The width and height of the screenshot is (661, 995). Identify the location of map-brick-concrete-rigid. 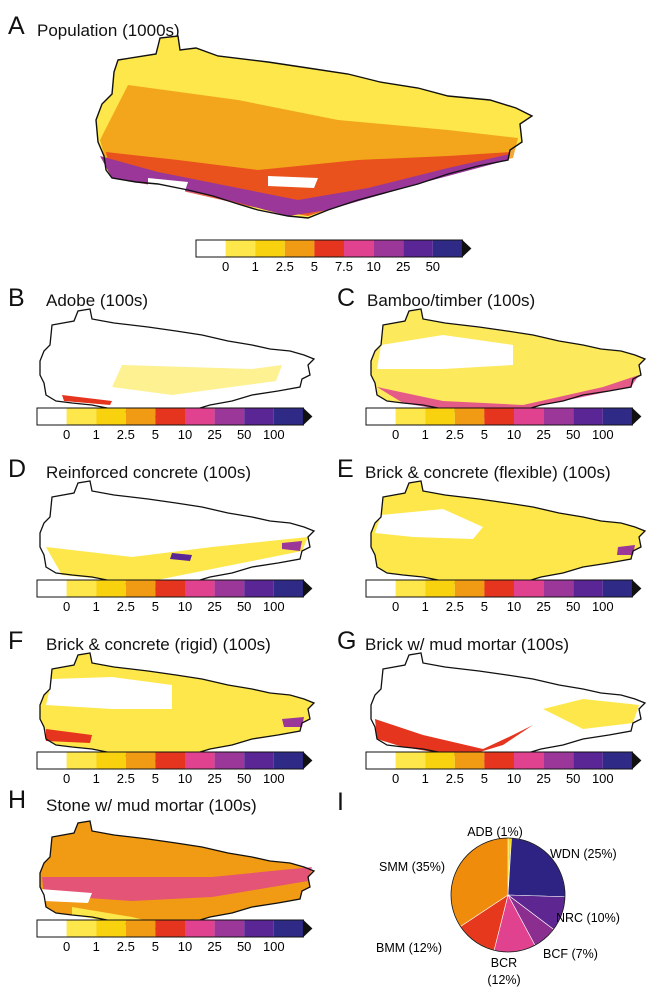
(177, 707).